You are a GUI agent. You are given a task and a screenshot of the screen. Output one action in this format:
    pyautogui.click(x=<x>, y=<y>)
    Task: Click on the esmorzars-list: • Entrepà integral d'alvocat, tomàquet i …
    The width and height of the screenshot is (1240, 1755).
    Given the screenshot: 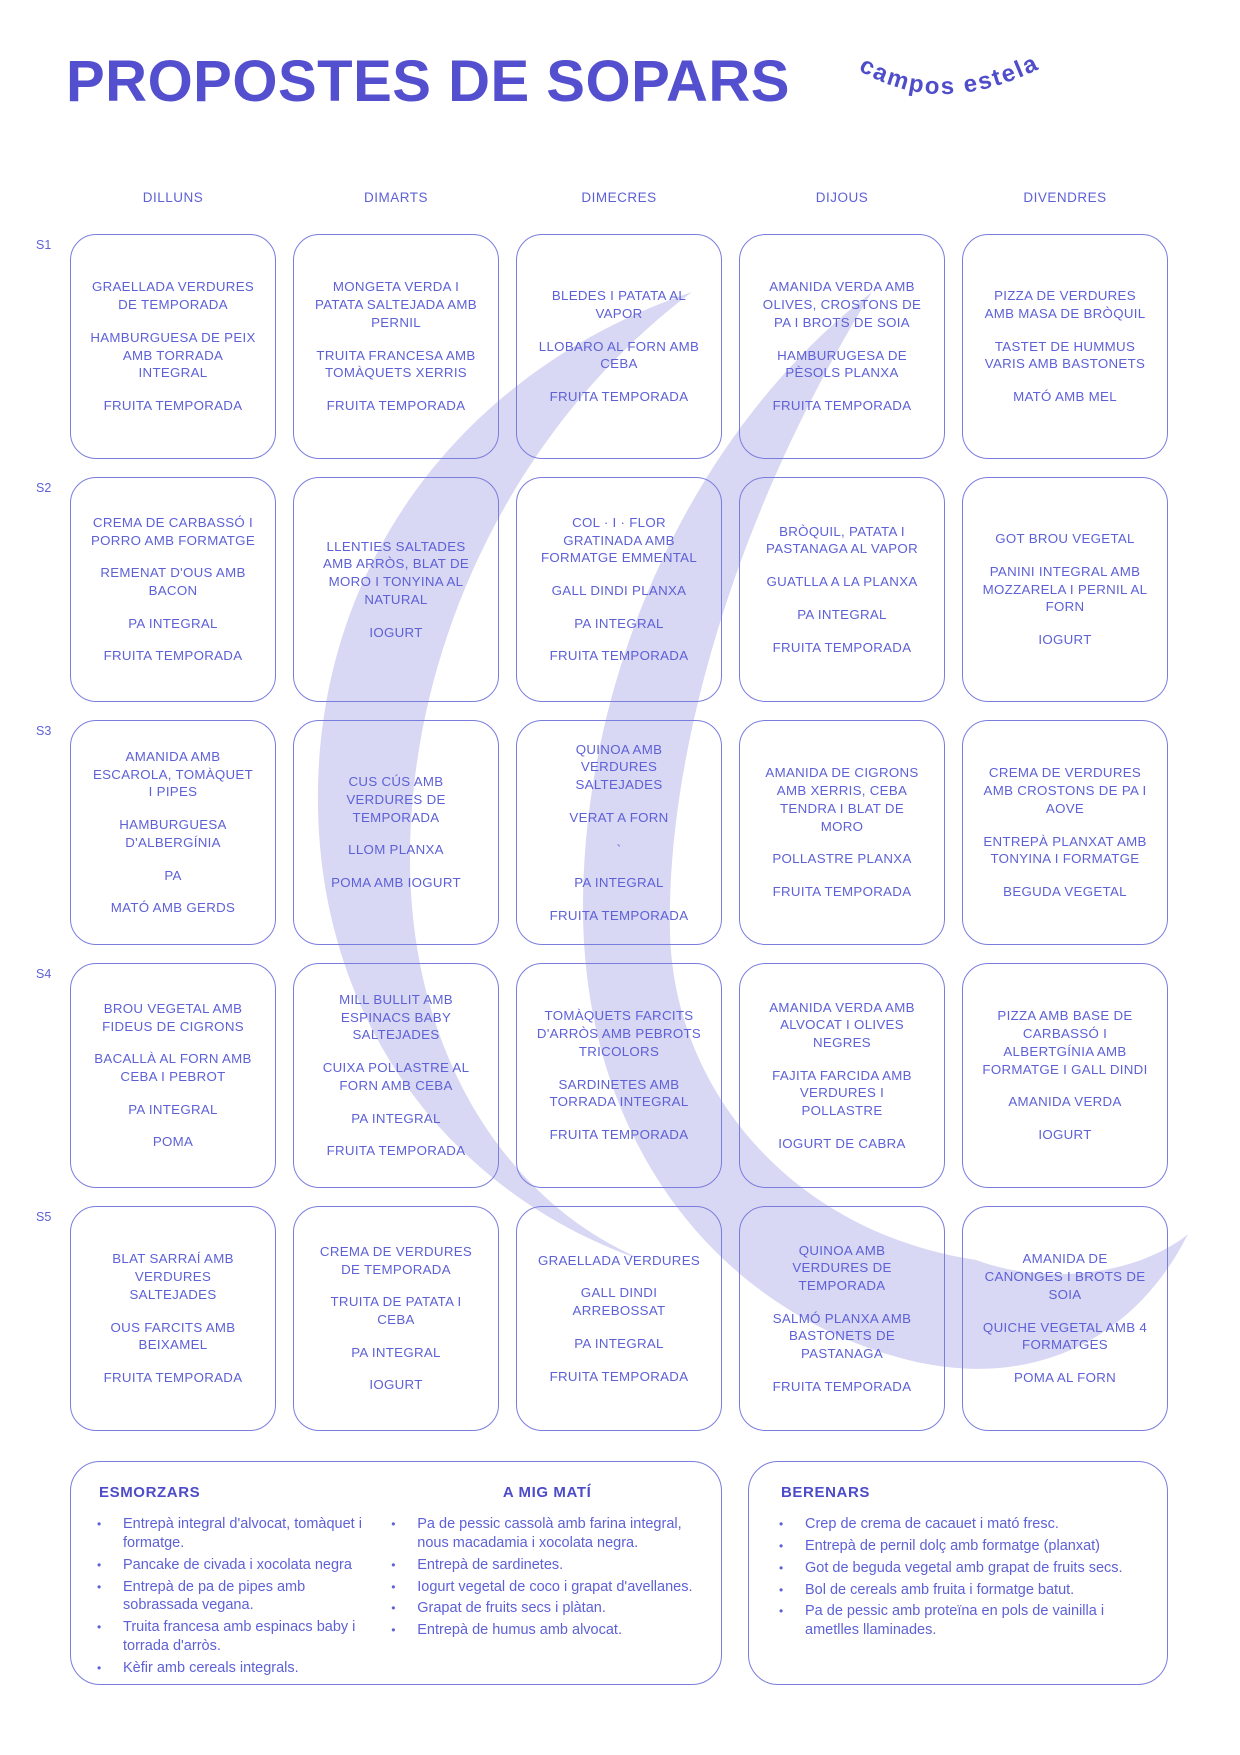 What is the action you would take?
    pyautogui.click(x=233, y=1596)
    